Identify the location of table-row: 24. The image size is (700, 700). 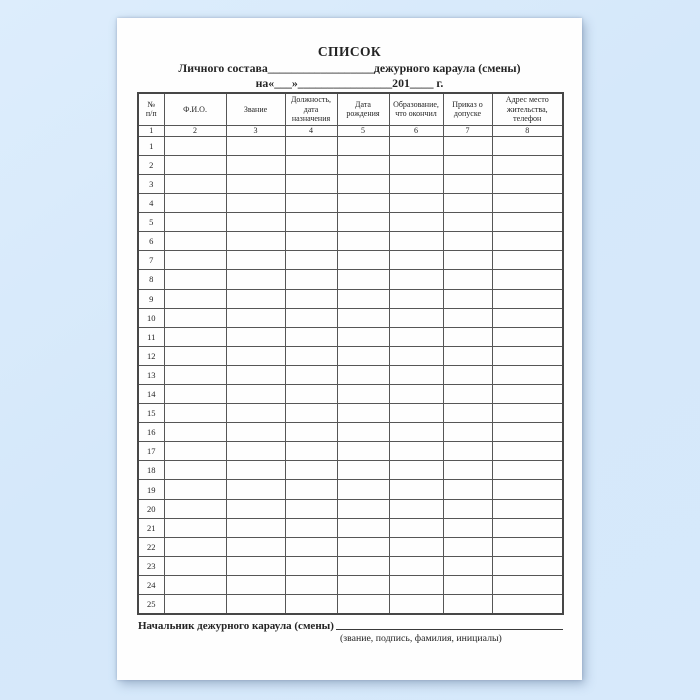
(350, 585).